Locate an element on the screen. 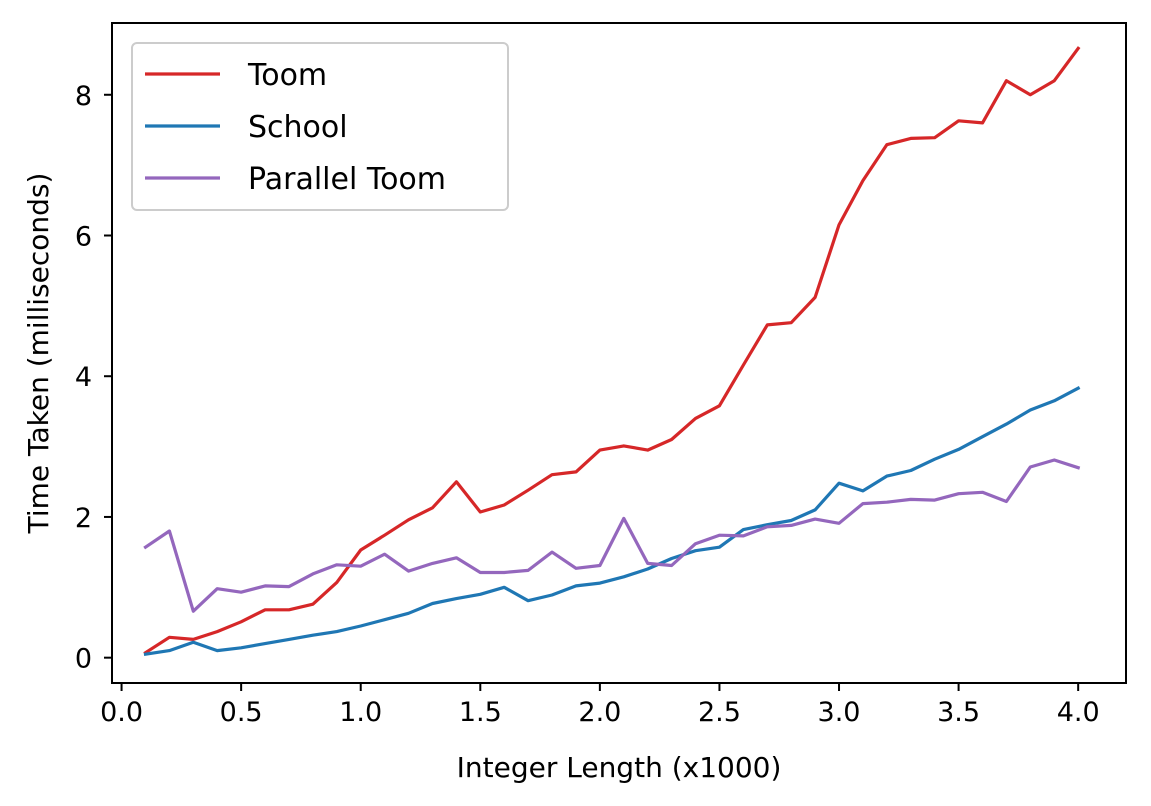  x-tick-label: 0.5 is located at coordinates (241, 712).